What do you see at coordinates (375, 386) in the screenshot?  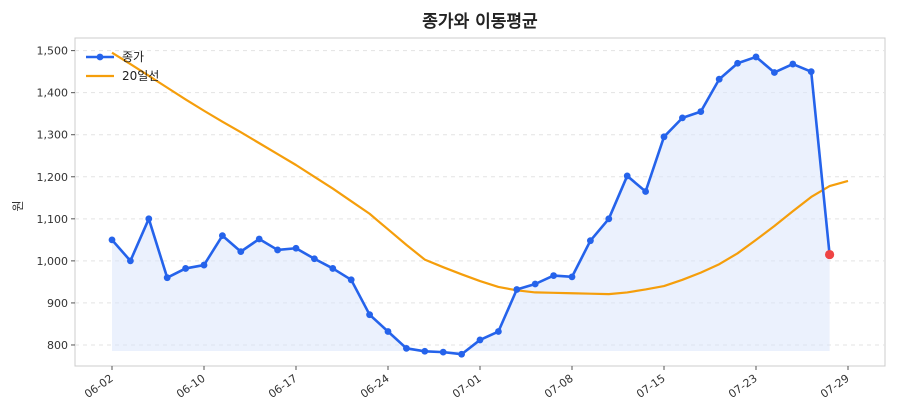 I see `x-tick-label: 06-24` at bounding box center [375, 386].